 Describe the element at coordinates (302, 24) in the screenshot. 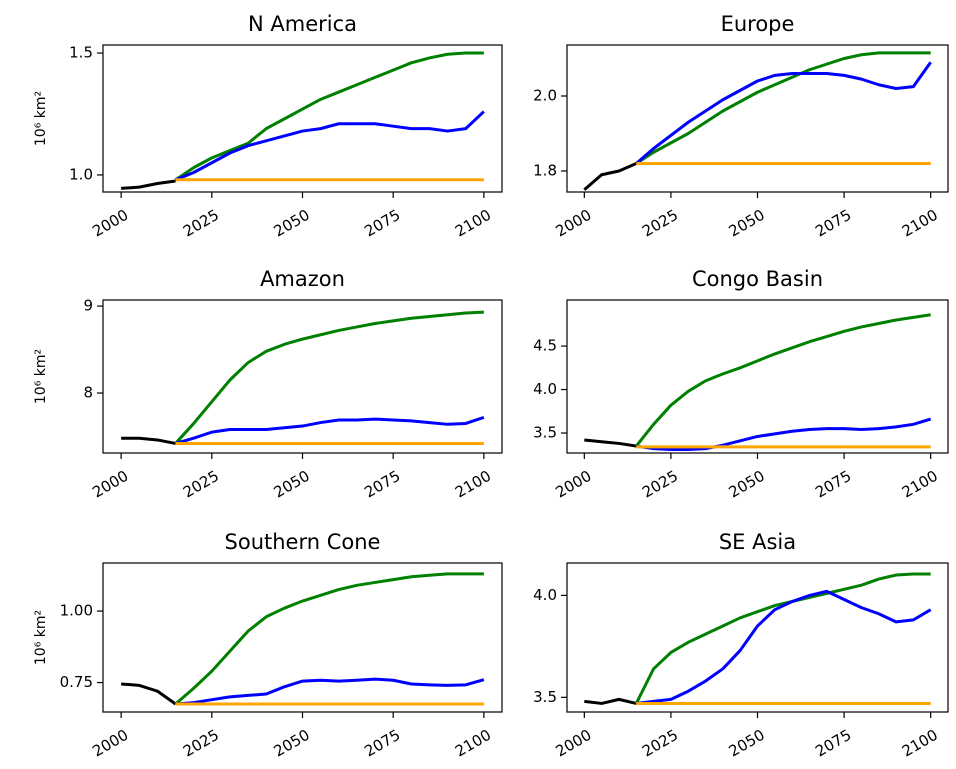

I see `chart-title: N America` at that location.